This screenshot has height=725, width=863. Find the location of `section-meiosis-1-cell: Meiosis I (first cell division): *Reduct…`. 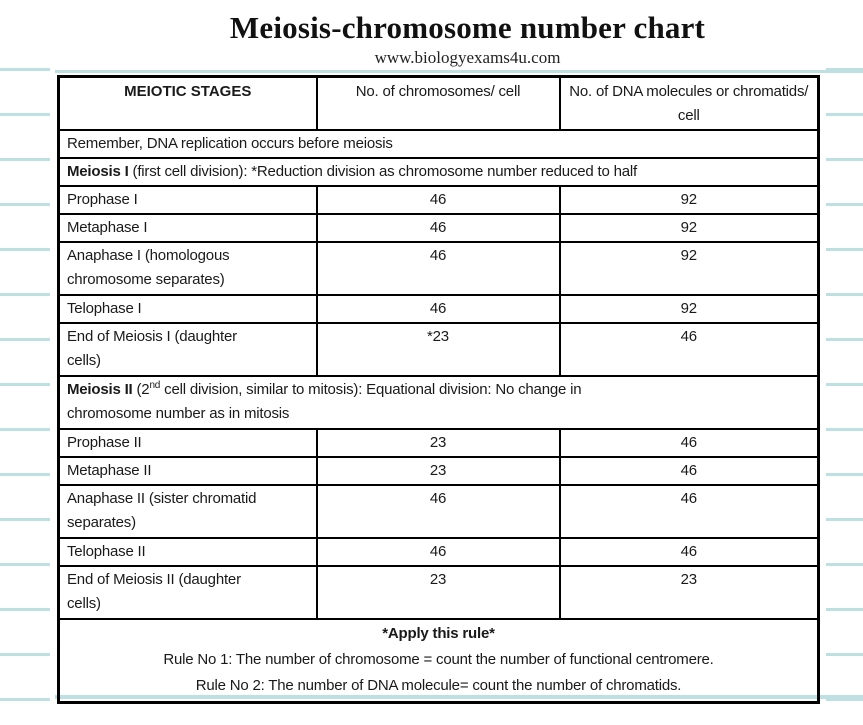

section-meiosis-1-cell: Meiosis I (first cell division): *Reduct… is located at coordinates (438, 172).